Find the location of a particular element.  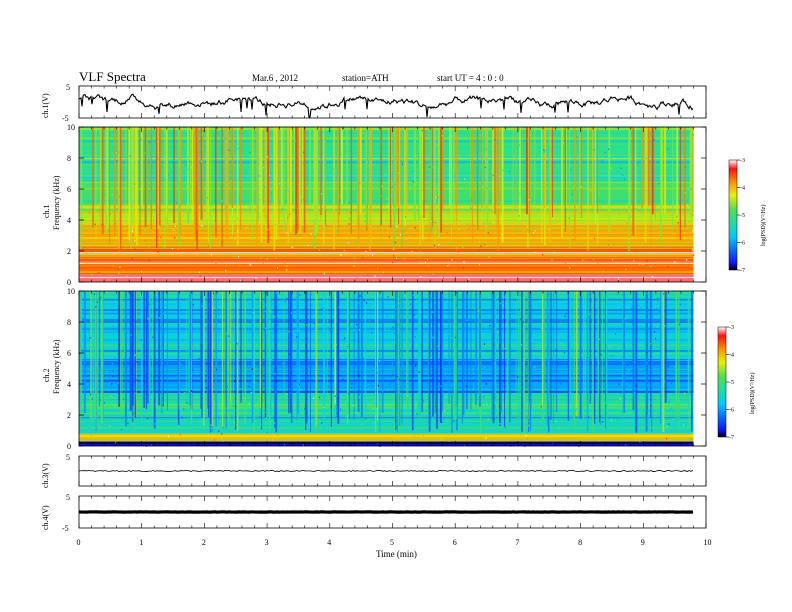

ch2-spectrogram-ylabel-frequency: Frequency (kHz) is located at coordinates (56, 366).